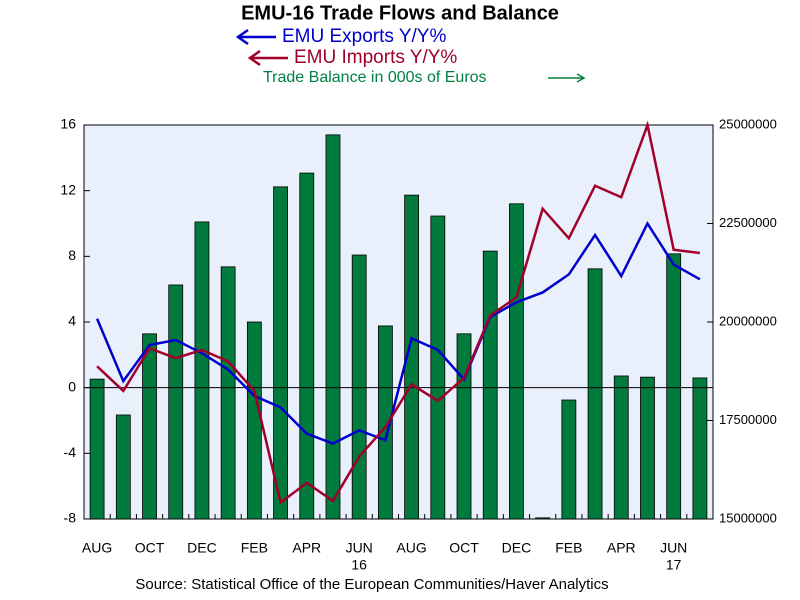 This screenshot has height=600, width=800. I want to click on y-tick-label: 4, so click(72, 321).